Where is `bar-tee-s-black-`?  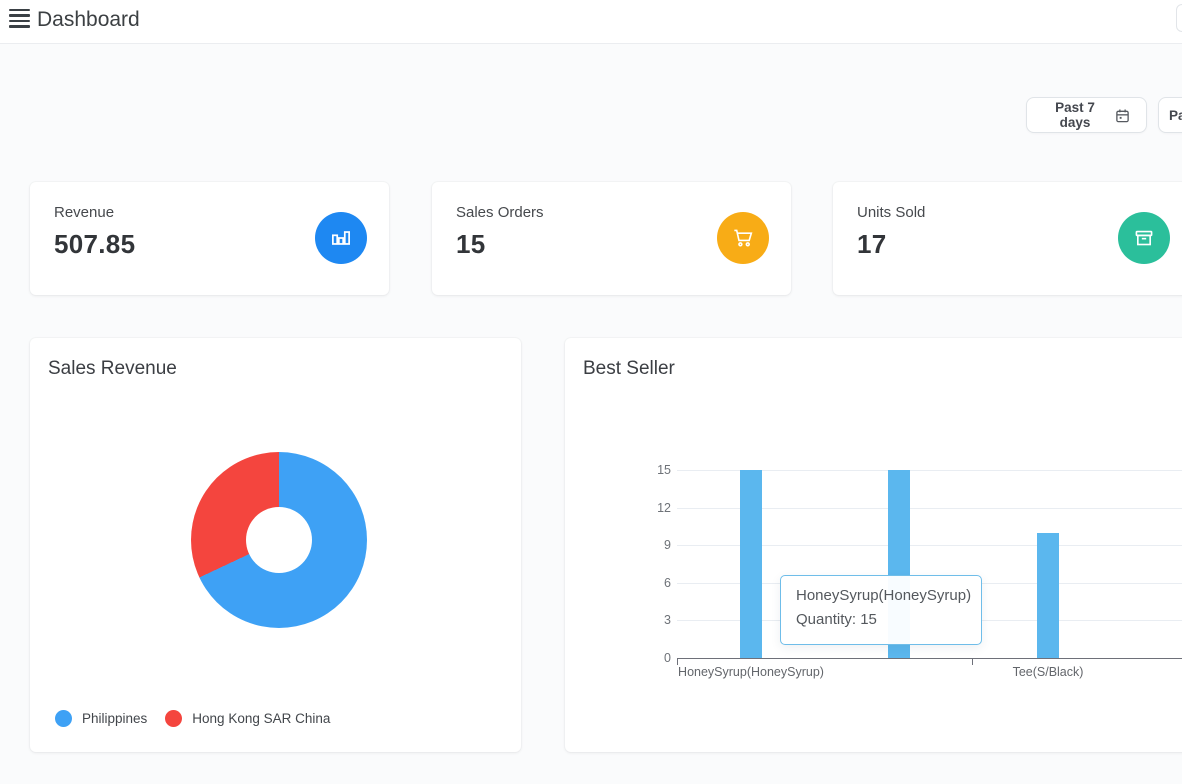
bar-tee-s-black- is located at coordinates (1048, 595).